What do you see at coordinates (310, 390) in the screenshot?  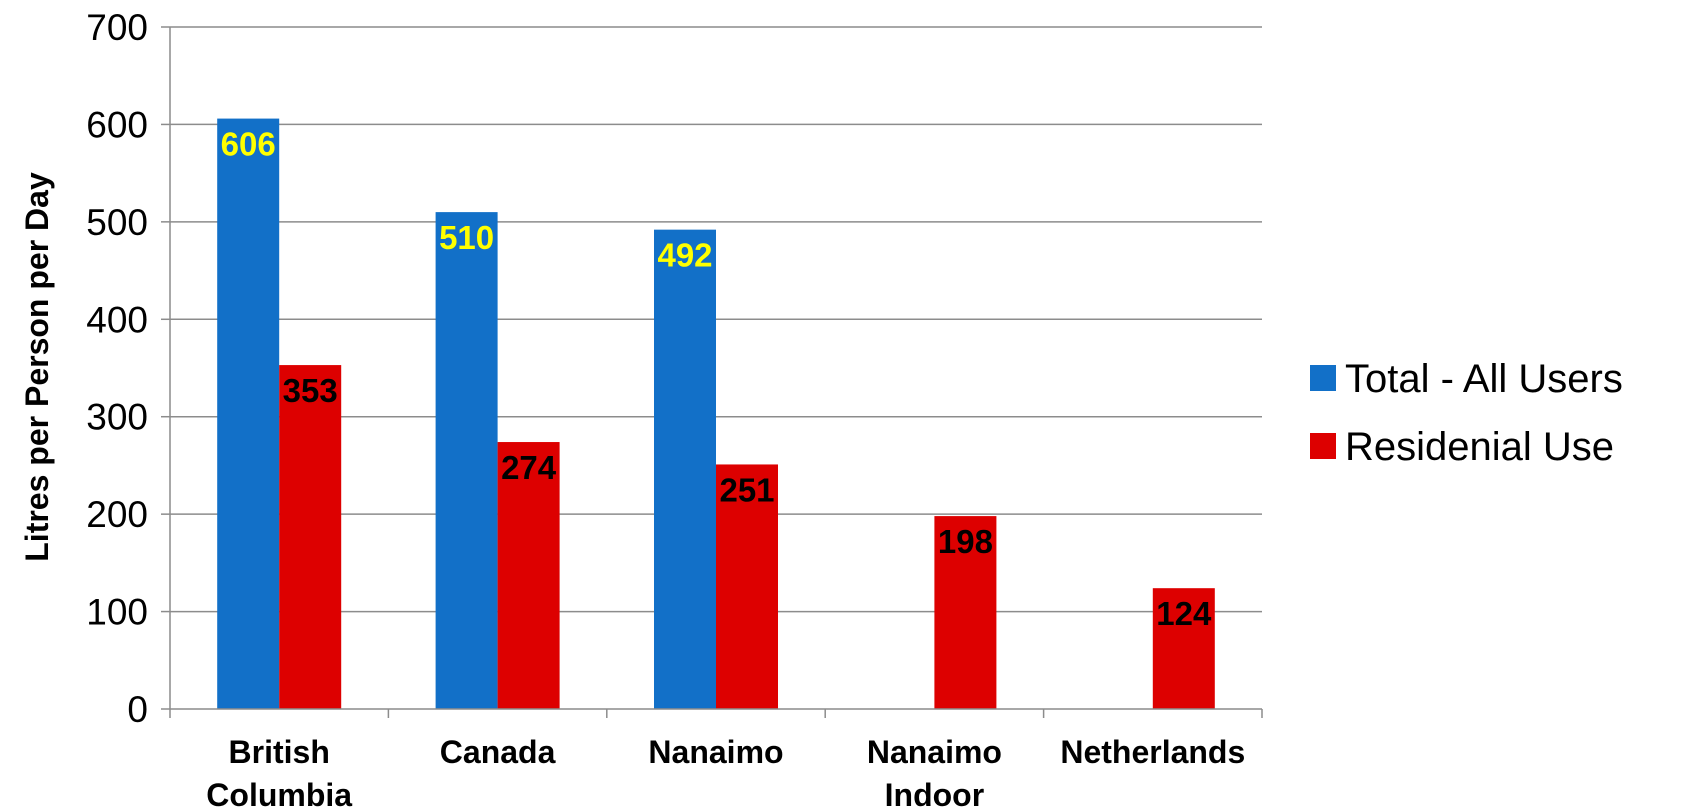 I see `data-label: 353` at bounding box center [310, 390].